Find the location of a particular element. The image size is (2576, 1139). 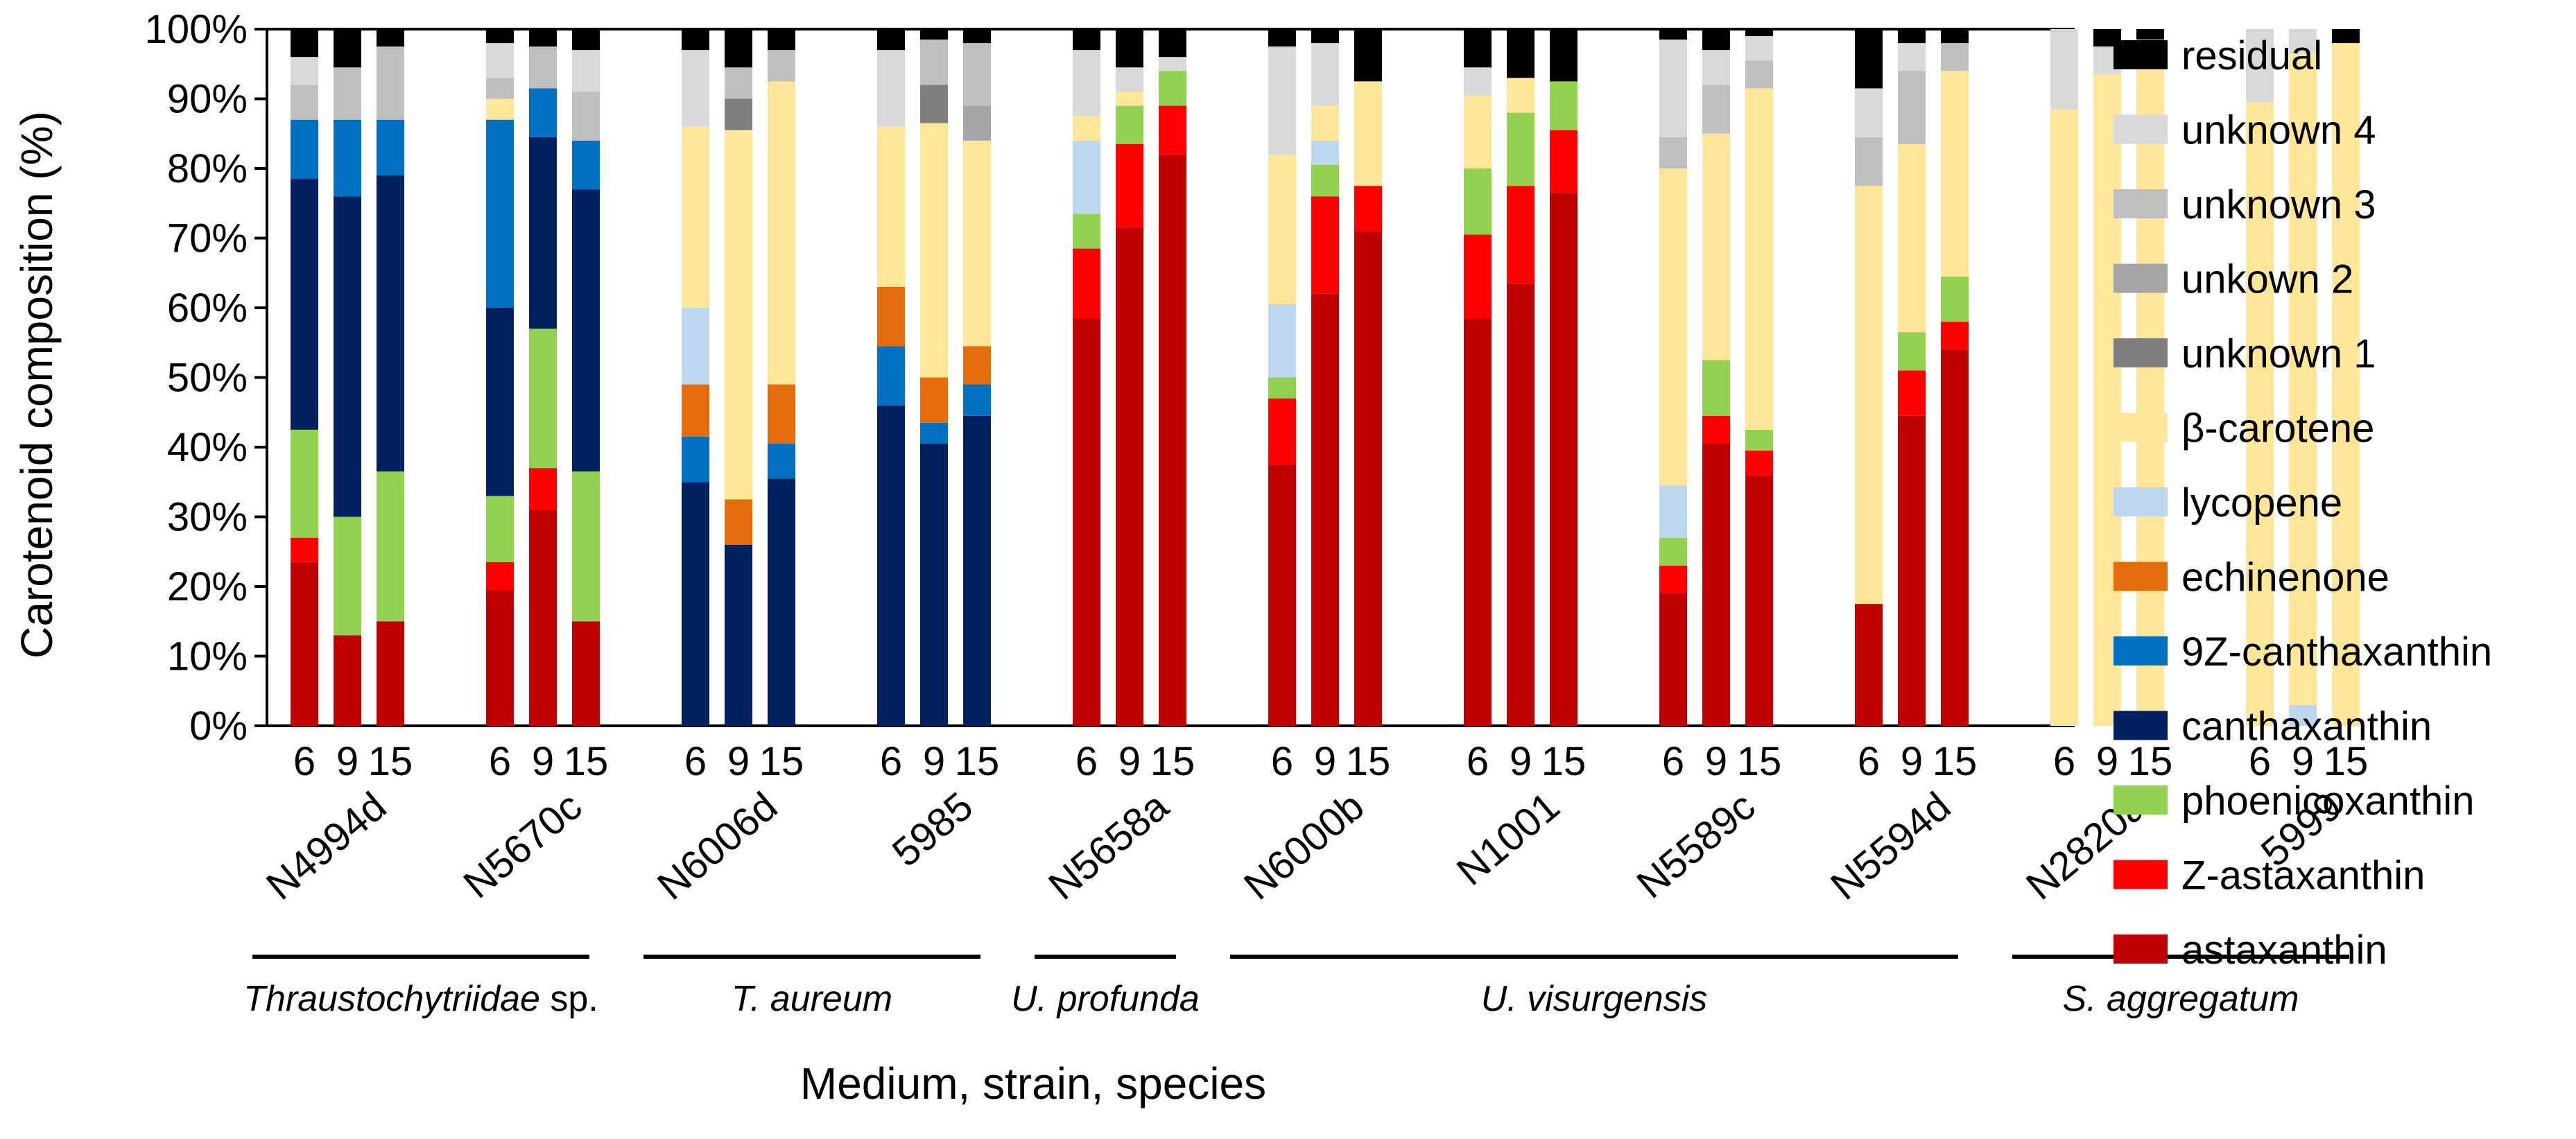

legend-item-canthaxanthin: canthaxanthin is located at coordinates (2272, 726).